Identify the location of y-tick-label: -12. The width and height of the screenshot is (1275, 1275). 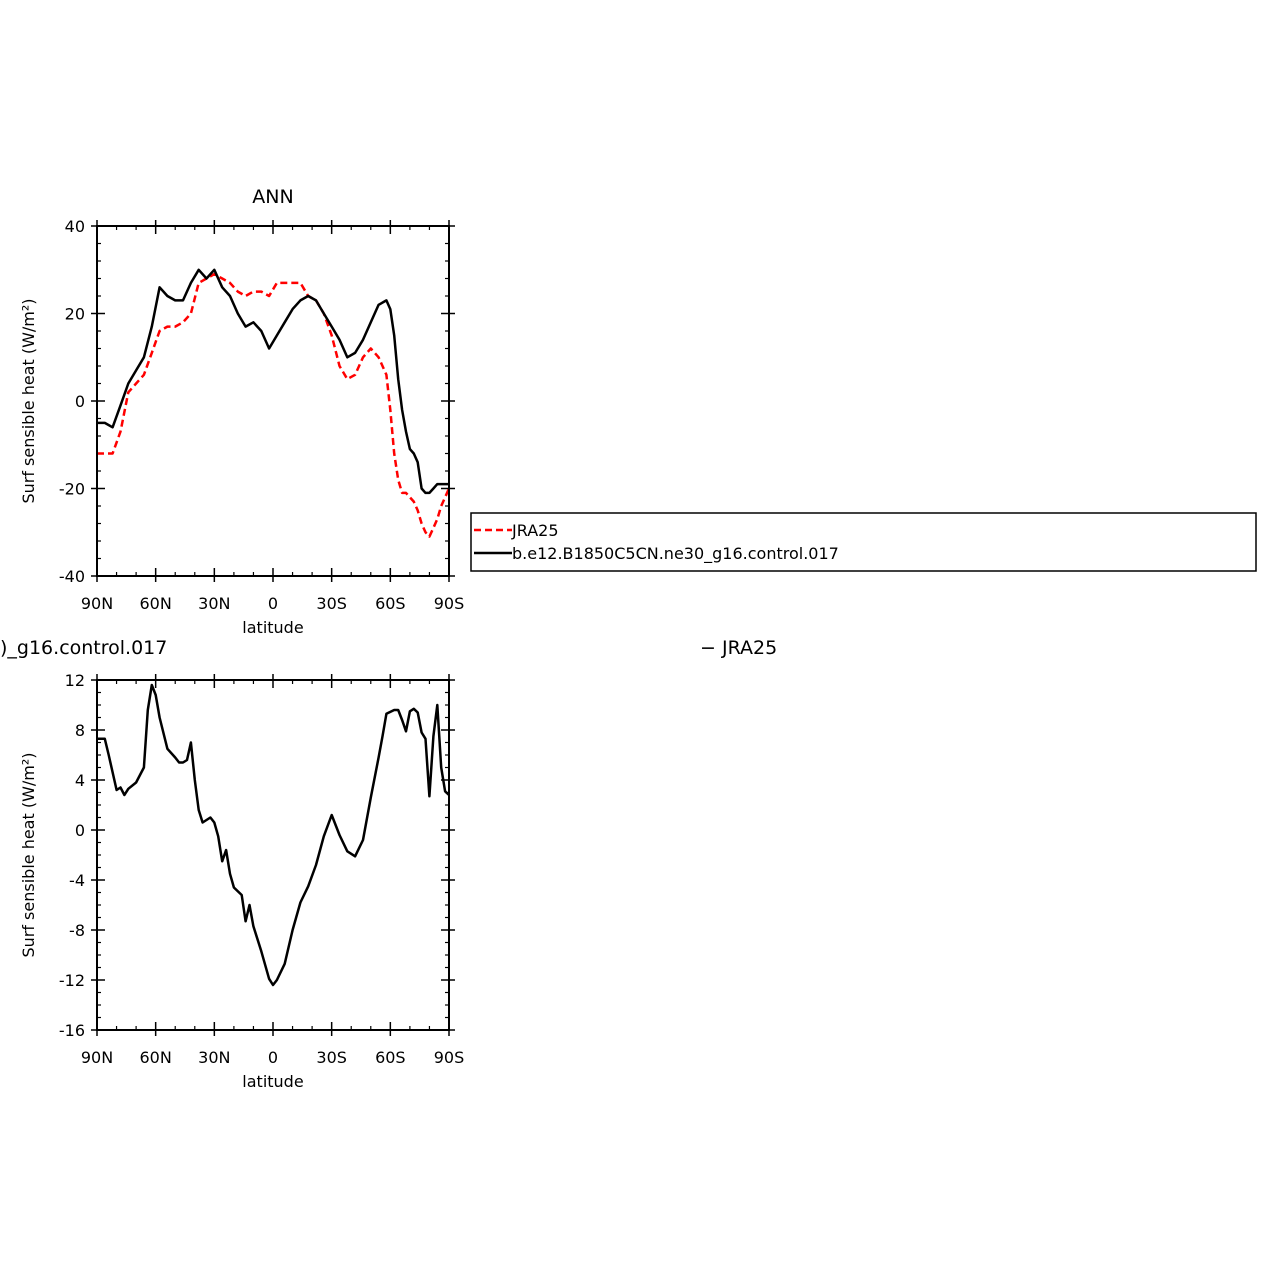
(72, 980).